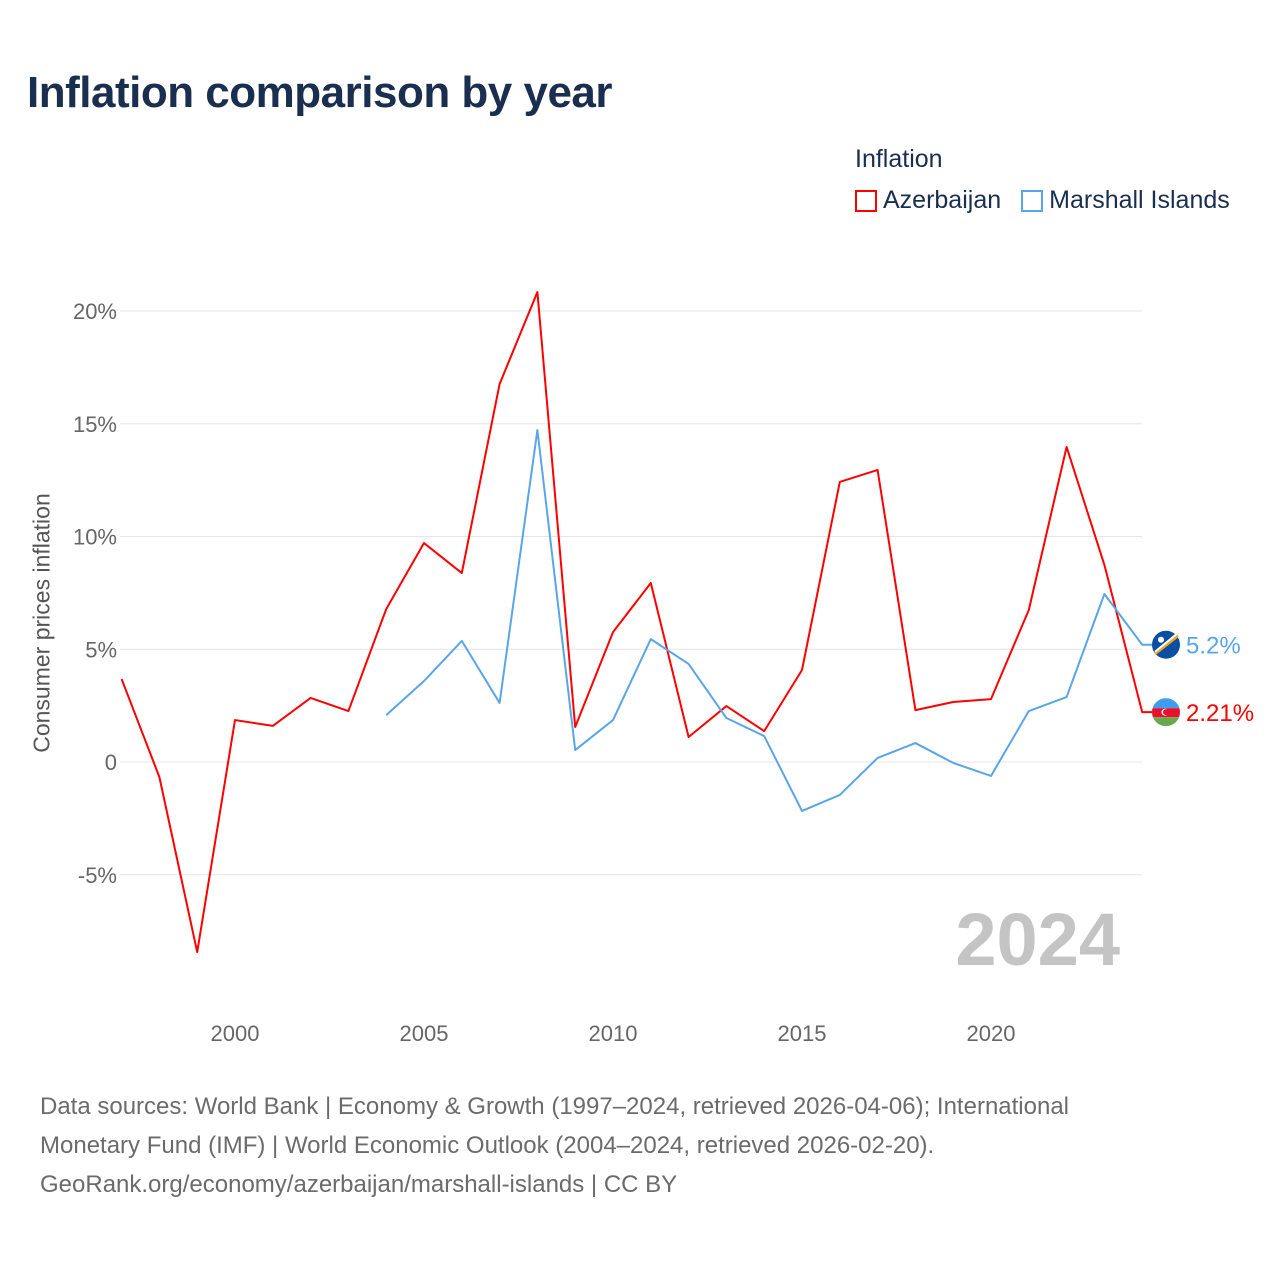 Image resolution: width=1280 pixels, height=1280 pixels. Describe the element at coordinates (111, 762) in the screenshot. I see `y-tick-label: 0` at that location.